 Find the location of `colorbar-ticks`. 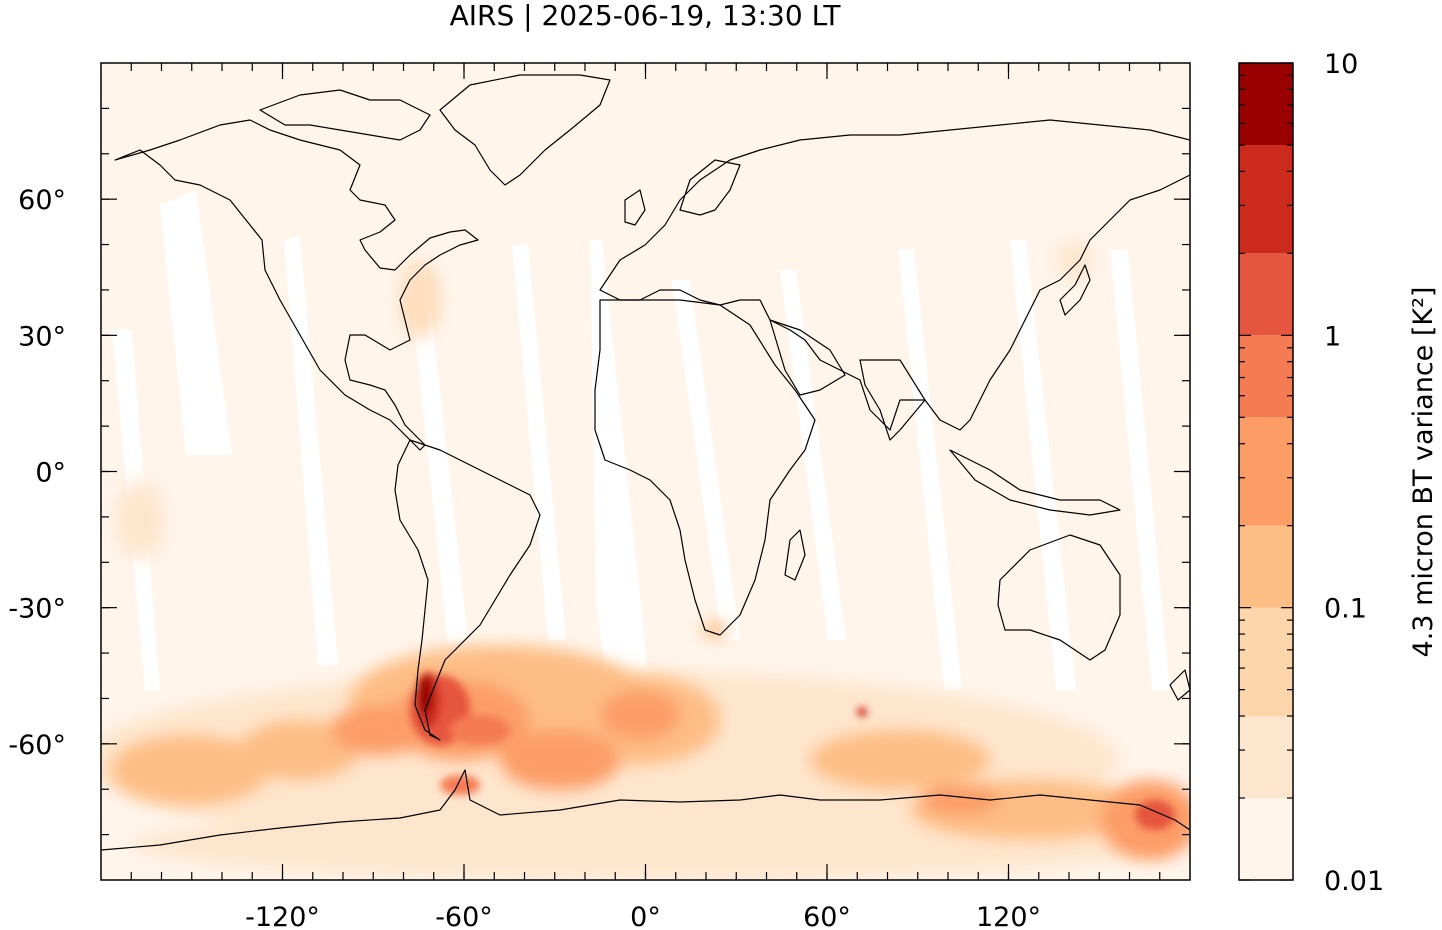

colorbar-ticks is located at coordinates (1266, 471).